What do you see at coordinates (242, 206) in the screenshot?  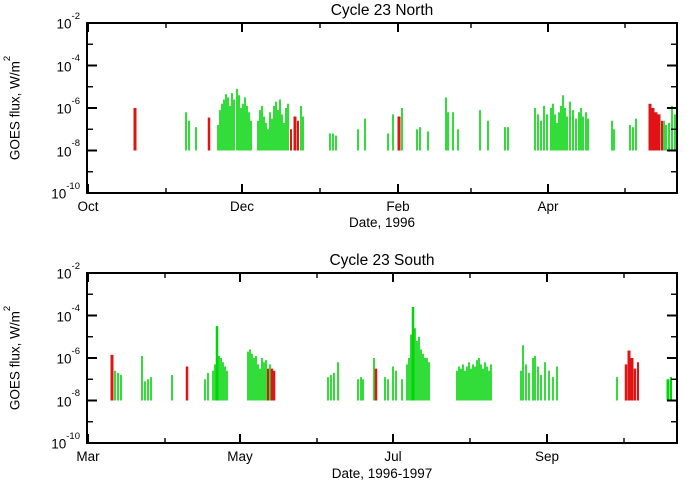 I see `x-tick-label: Dec` at bounding box center [242, 206].